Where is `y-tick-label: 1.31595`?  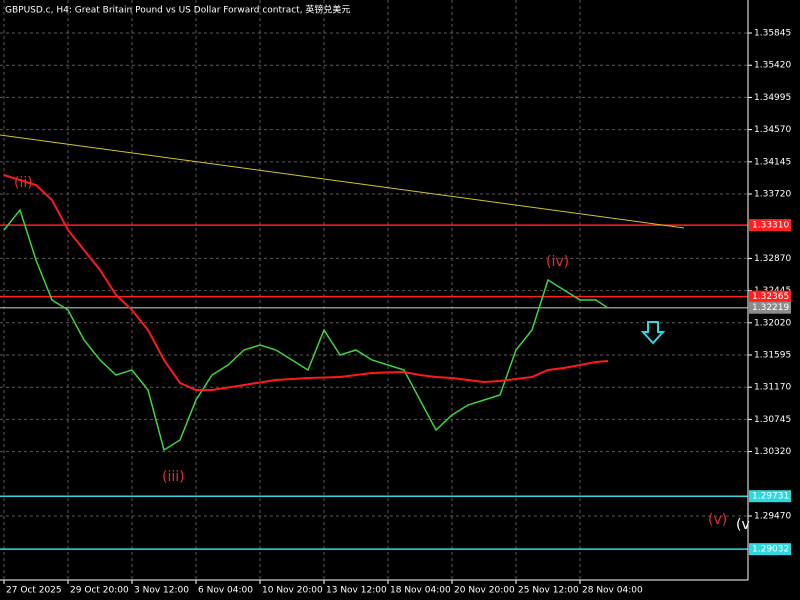 y-tick-label: 1.31595 is located at coordinates (772, 356).